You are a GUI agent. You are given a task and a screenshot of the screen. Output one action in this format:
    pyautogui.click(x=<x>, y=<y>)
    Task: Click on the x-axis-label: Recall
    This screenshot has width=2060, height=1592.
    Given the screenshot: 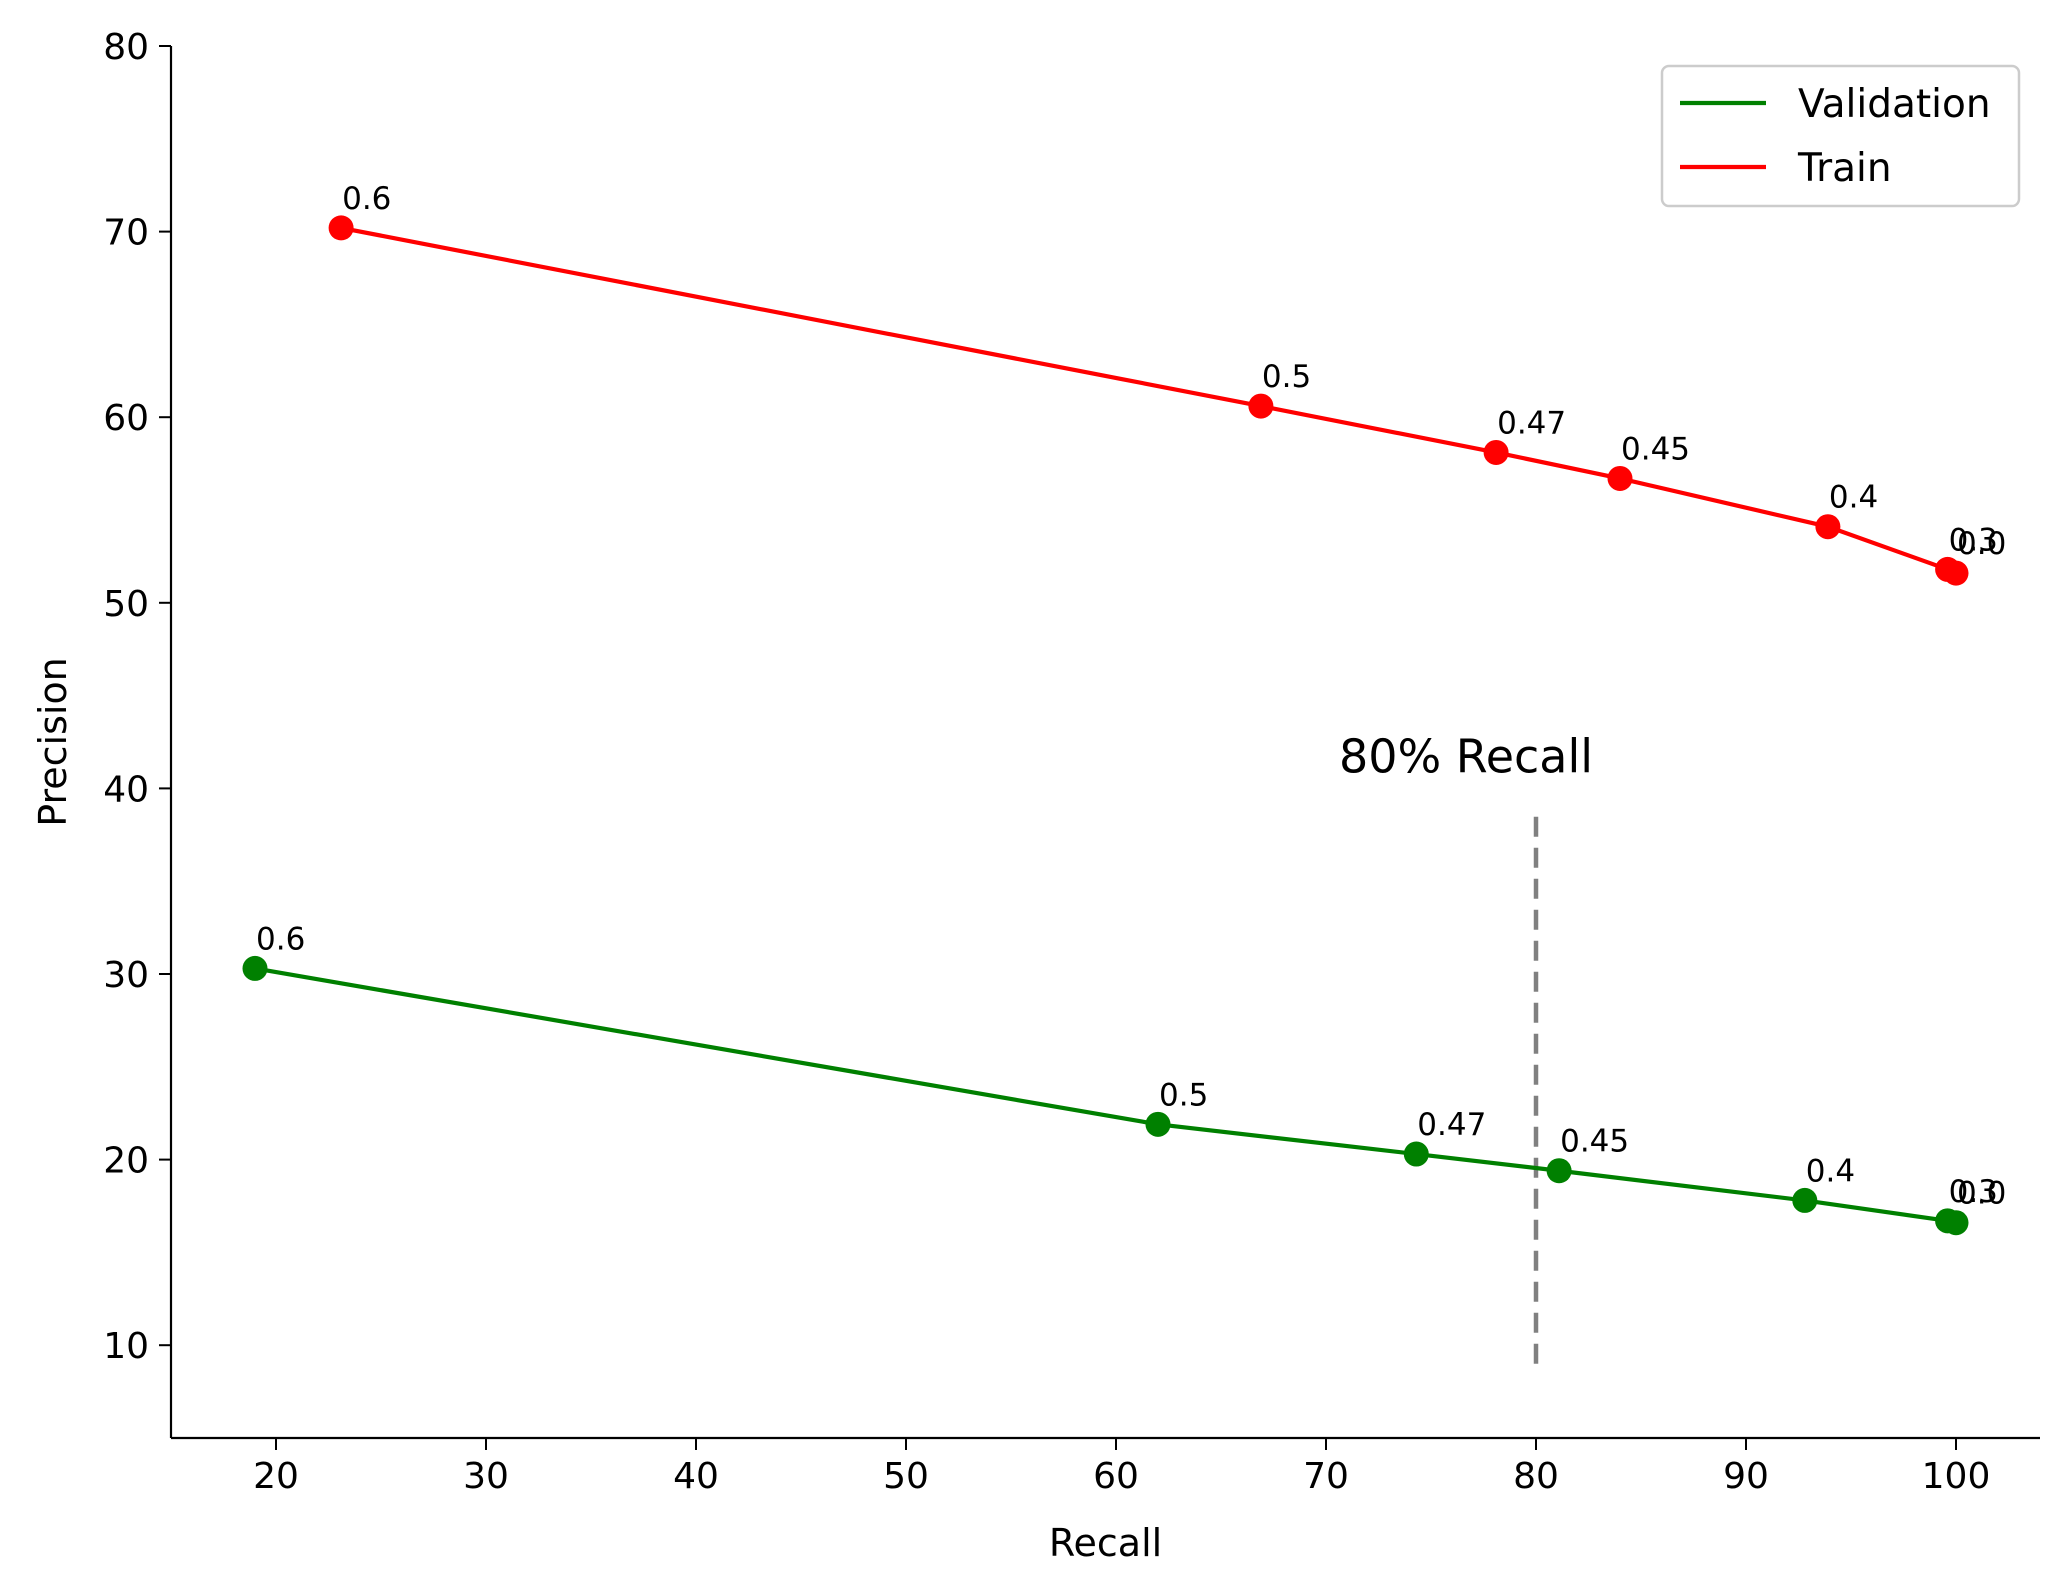 What is the action you would take?
    pyautogui.click(x=1105, y=1543)
    